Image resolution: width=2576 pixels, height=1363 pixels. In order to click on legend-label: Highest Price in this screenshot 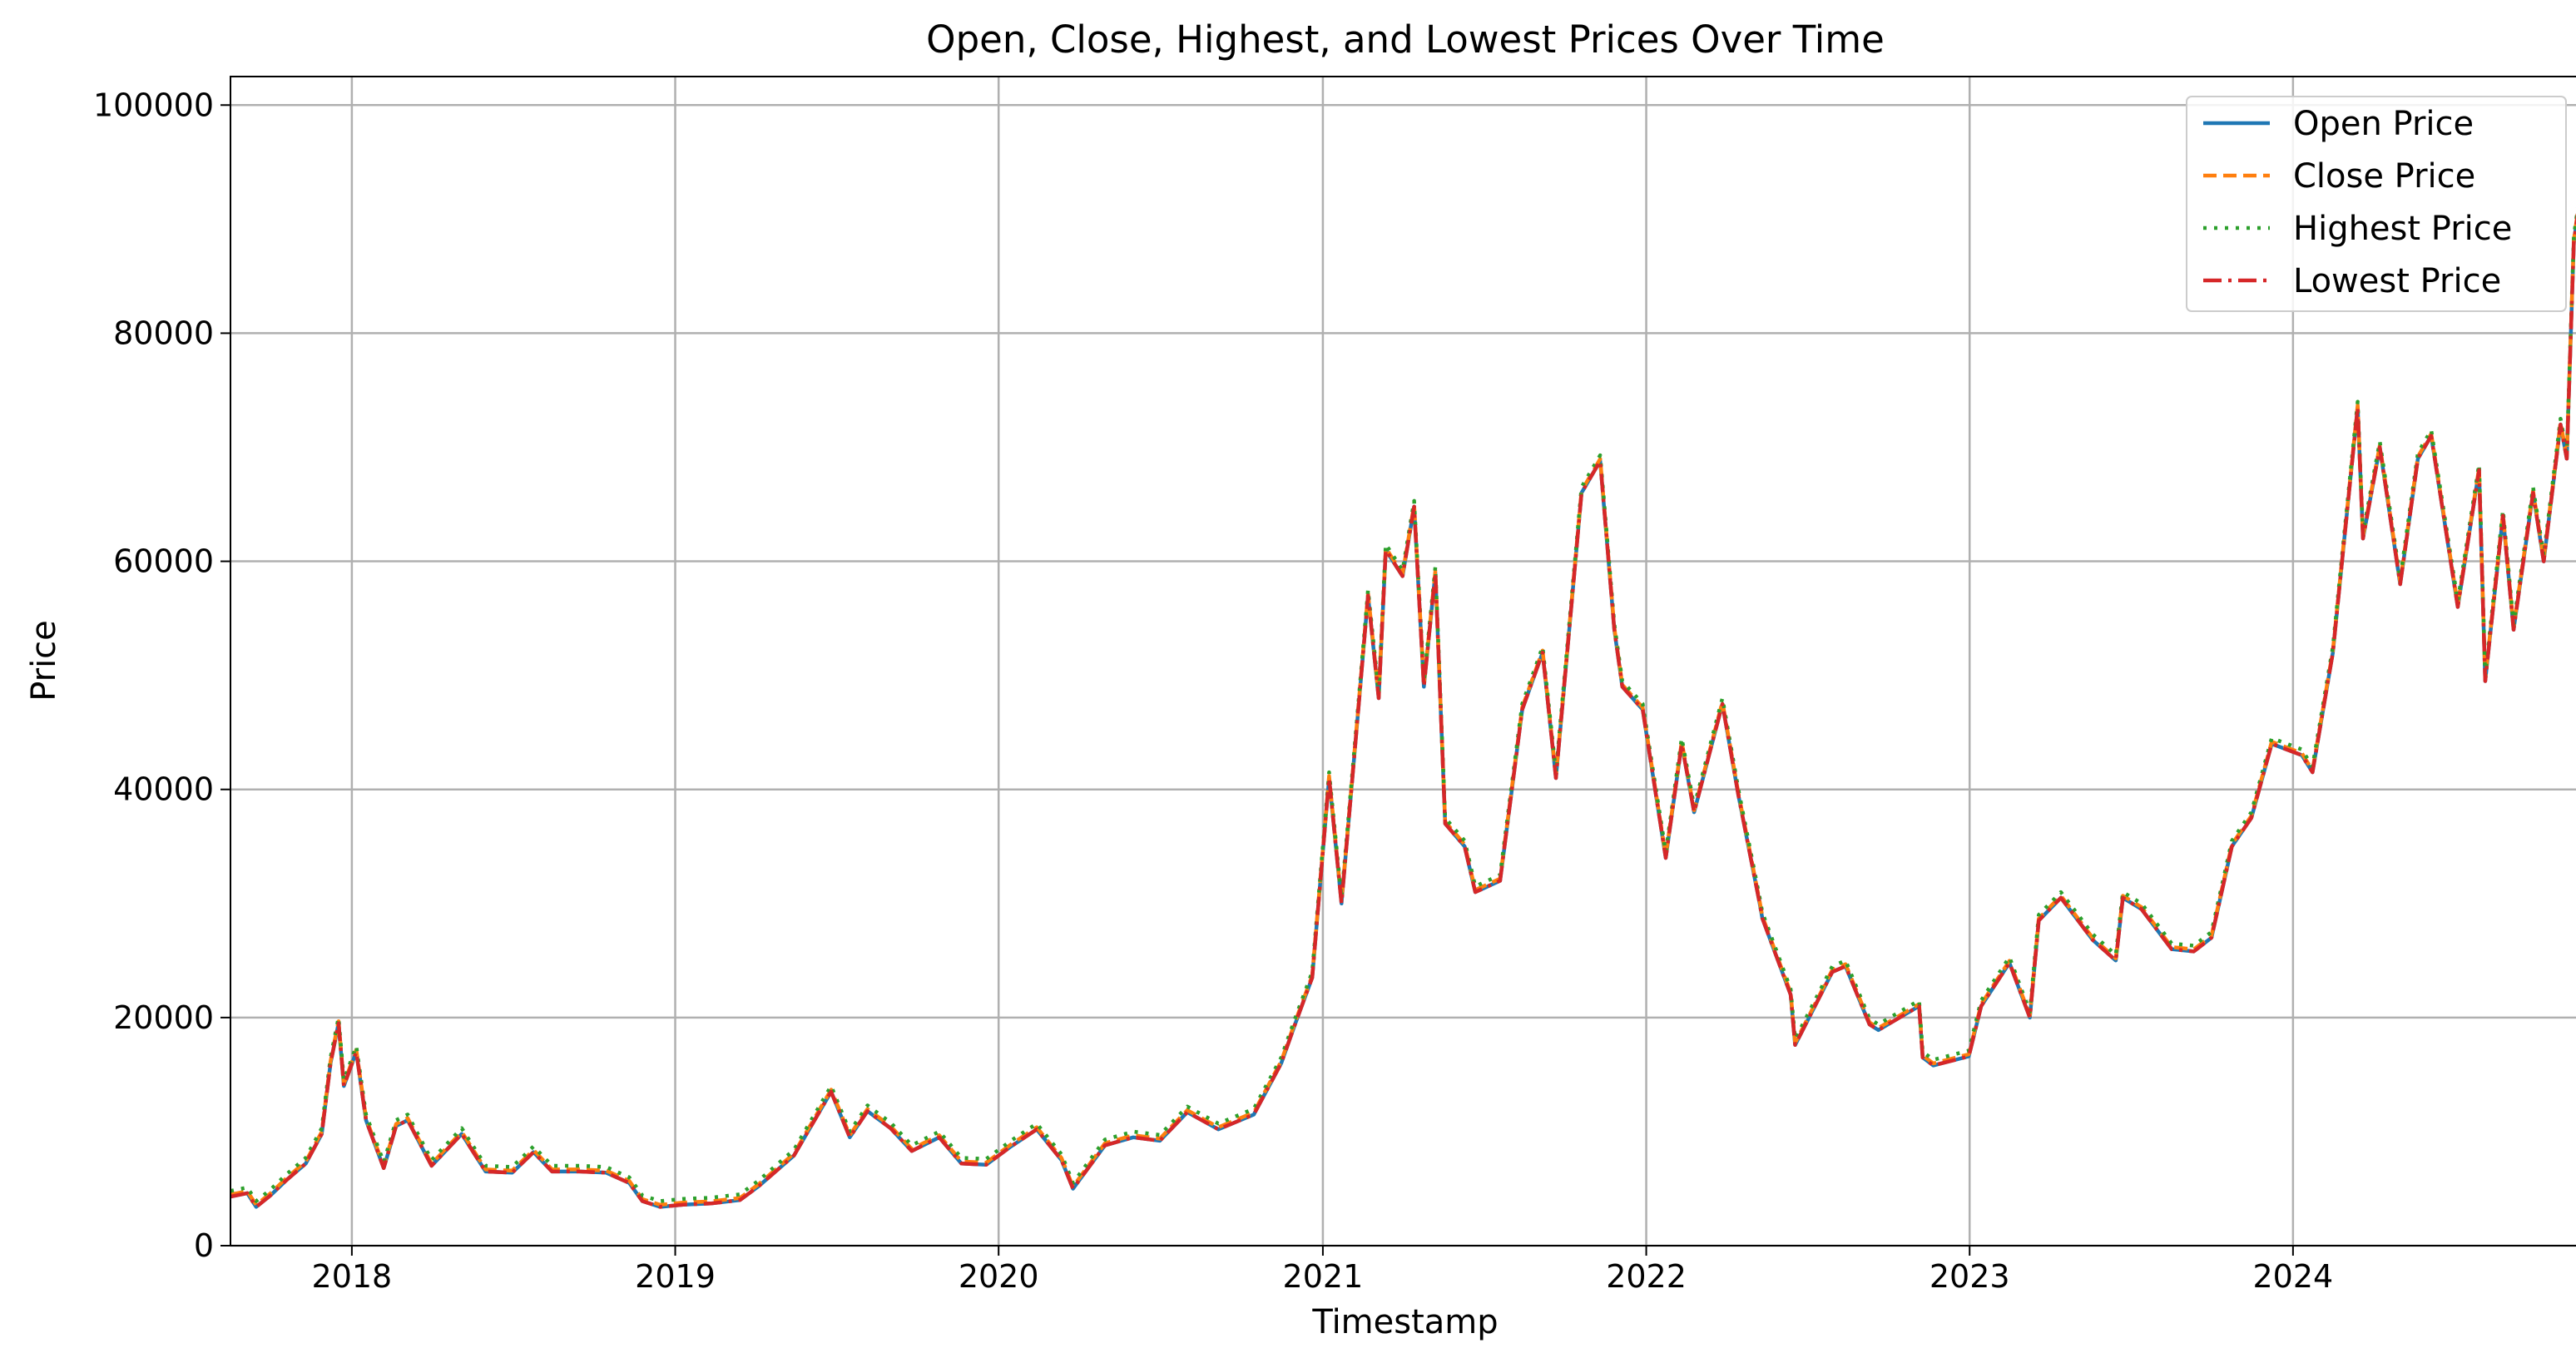, I will do `click(2403, 229)`.